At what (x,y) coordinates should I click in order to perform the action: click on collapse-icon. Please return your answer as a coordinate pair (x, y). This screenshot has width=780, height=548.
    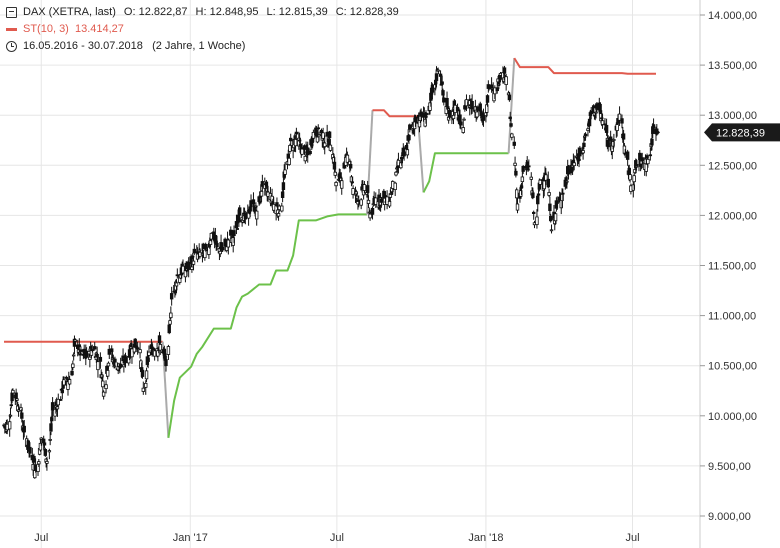
    Looking at the image, I should click on (11, 12).